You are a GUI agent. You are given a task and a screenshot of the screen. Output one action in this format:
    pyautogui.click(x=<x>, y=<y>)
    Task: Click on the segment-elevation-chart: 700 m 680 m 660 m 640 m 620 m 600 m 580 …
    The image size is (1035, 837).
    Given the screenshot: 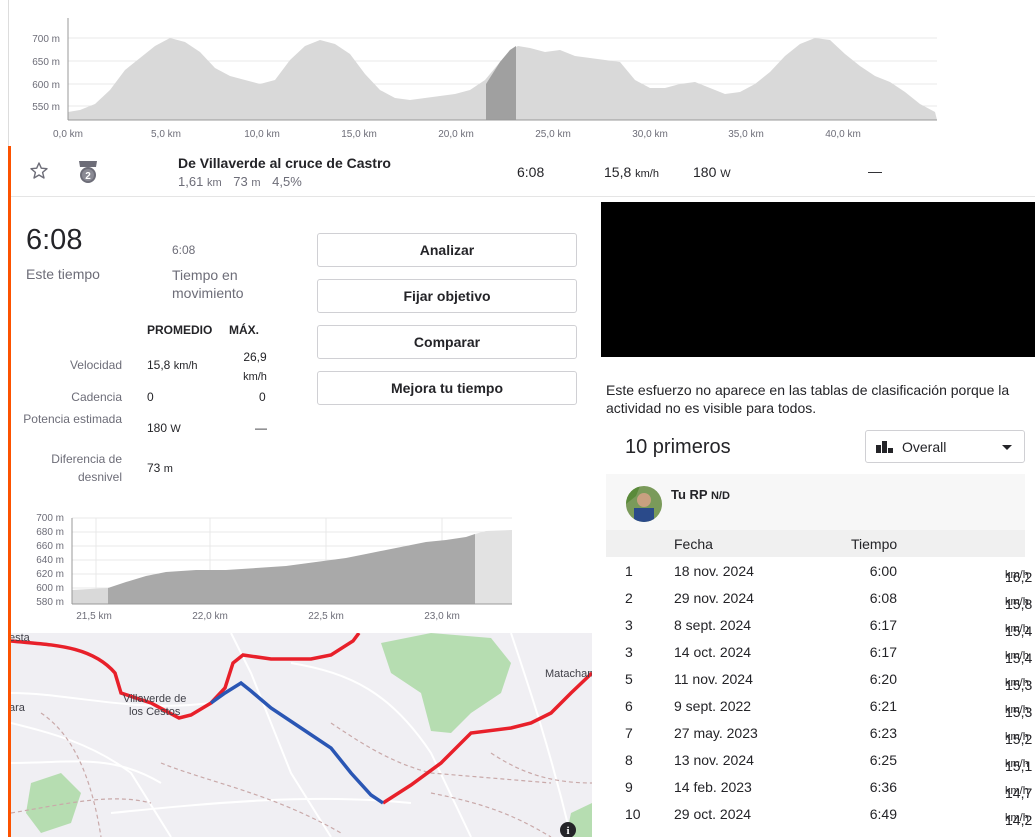 What is the action you would take?
    pyautogui.click(x=272, y=567)
    